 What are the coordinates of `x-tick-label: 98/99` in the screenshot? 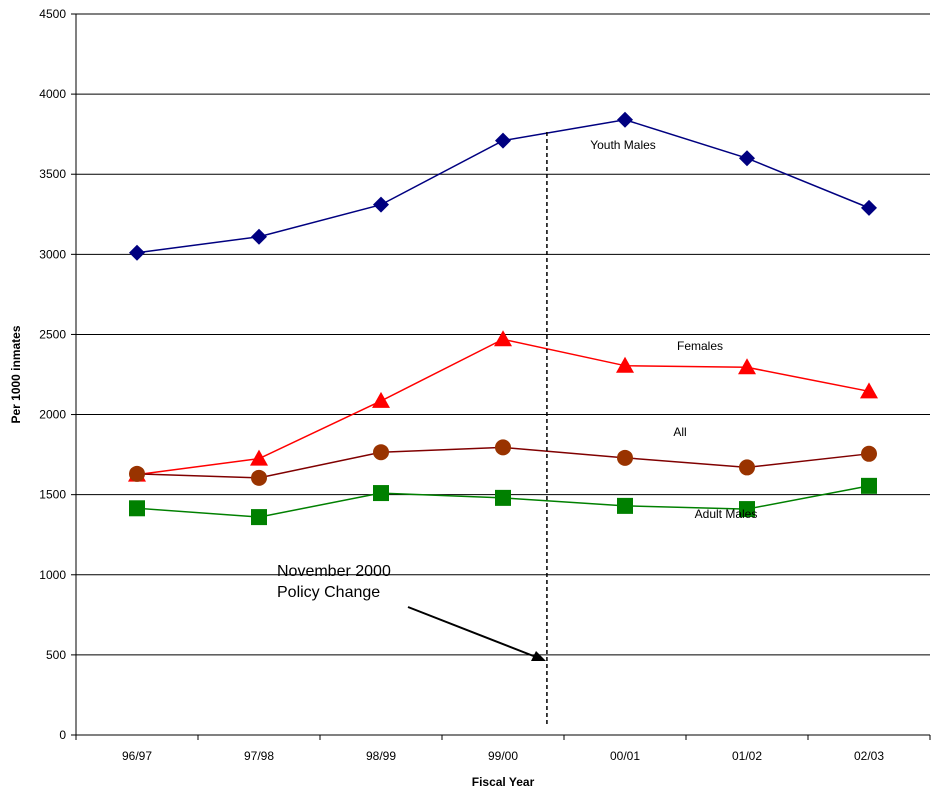 It's located at (381, 756).